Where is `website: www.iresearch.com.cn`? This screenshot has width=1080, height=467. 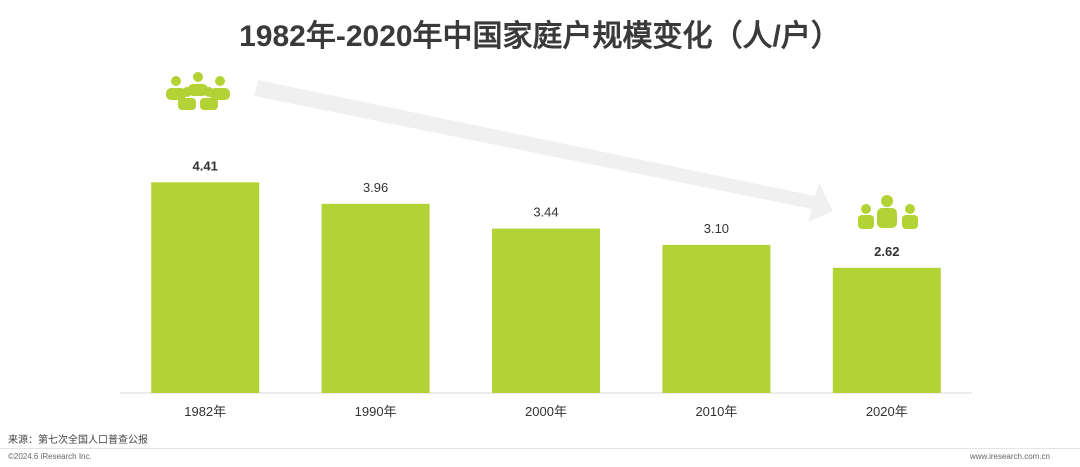
website: www.iresearch.com.cn is located at coordinates (1009, 456).